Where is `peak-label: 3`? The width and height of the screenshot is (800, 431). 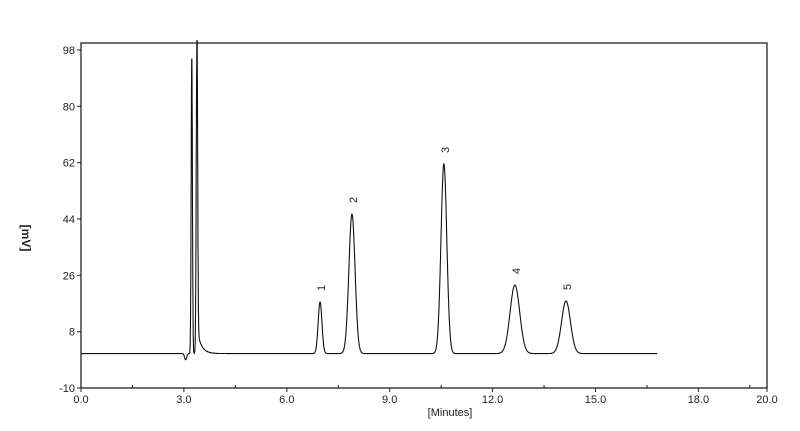
peak-label: 3 is located at coordinates (446, 150).